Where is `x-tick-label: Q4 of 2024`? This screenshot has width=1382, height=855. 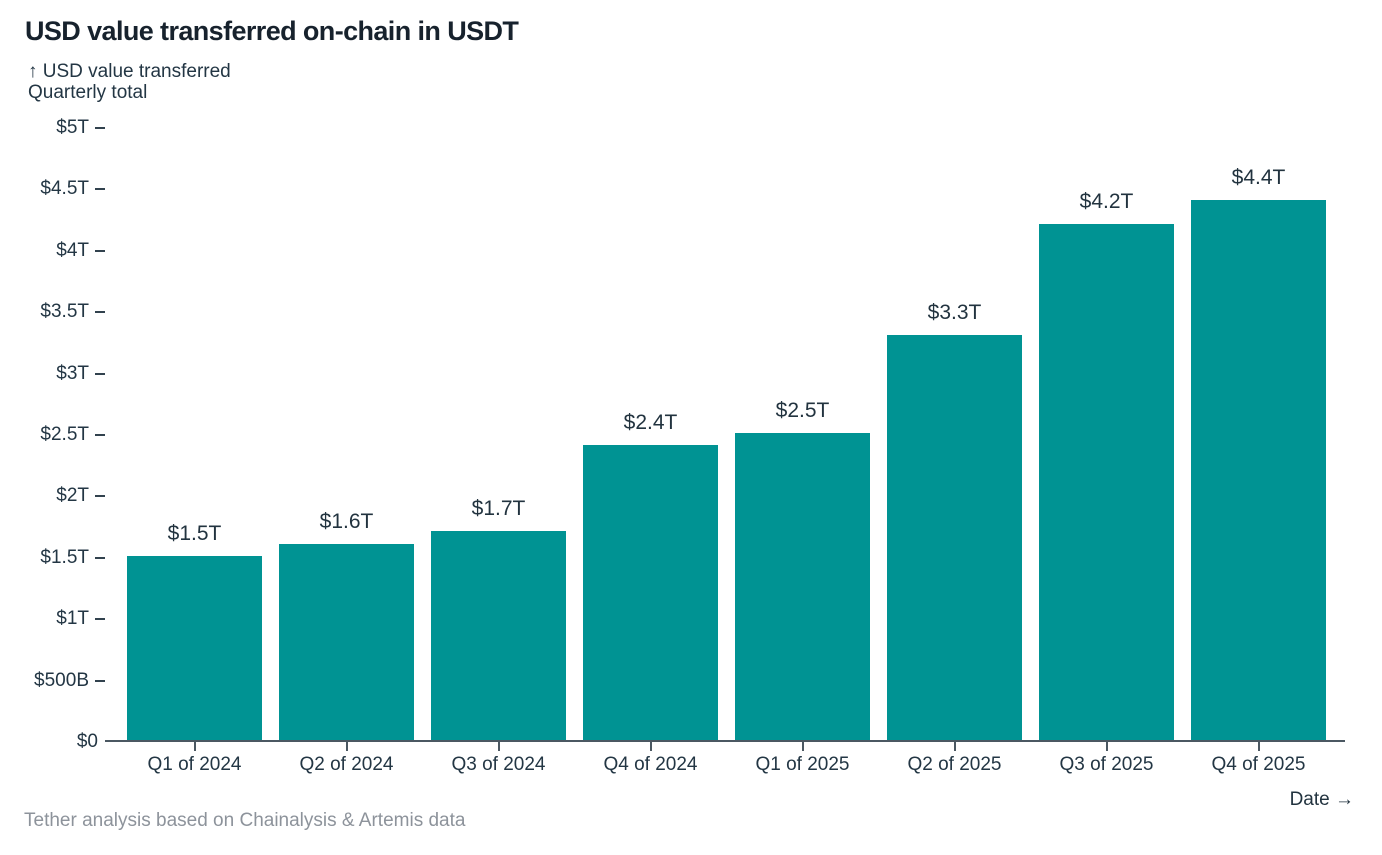 x-tick-label: Q4 of 2024 is located at coordinates (650, 764).